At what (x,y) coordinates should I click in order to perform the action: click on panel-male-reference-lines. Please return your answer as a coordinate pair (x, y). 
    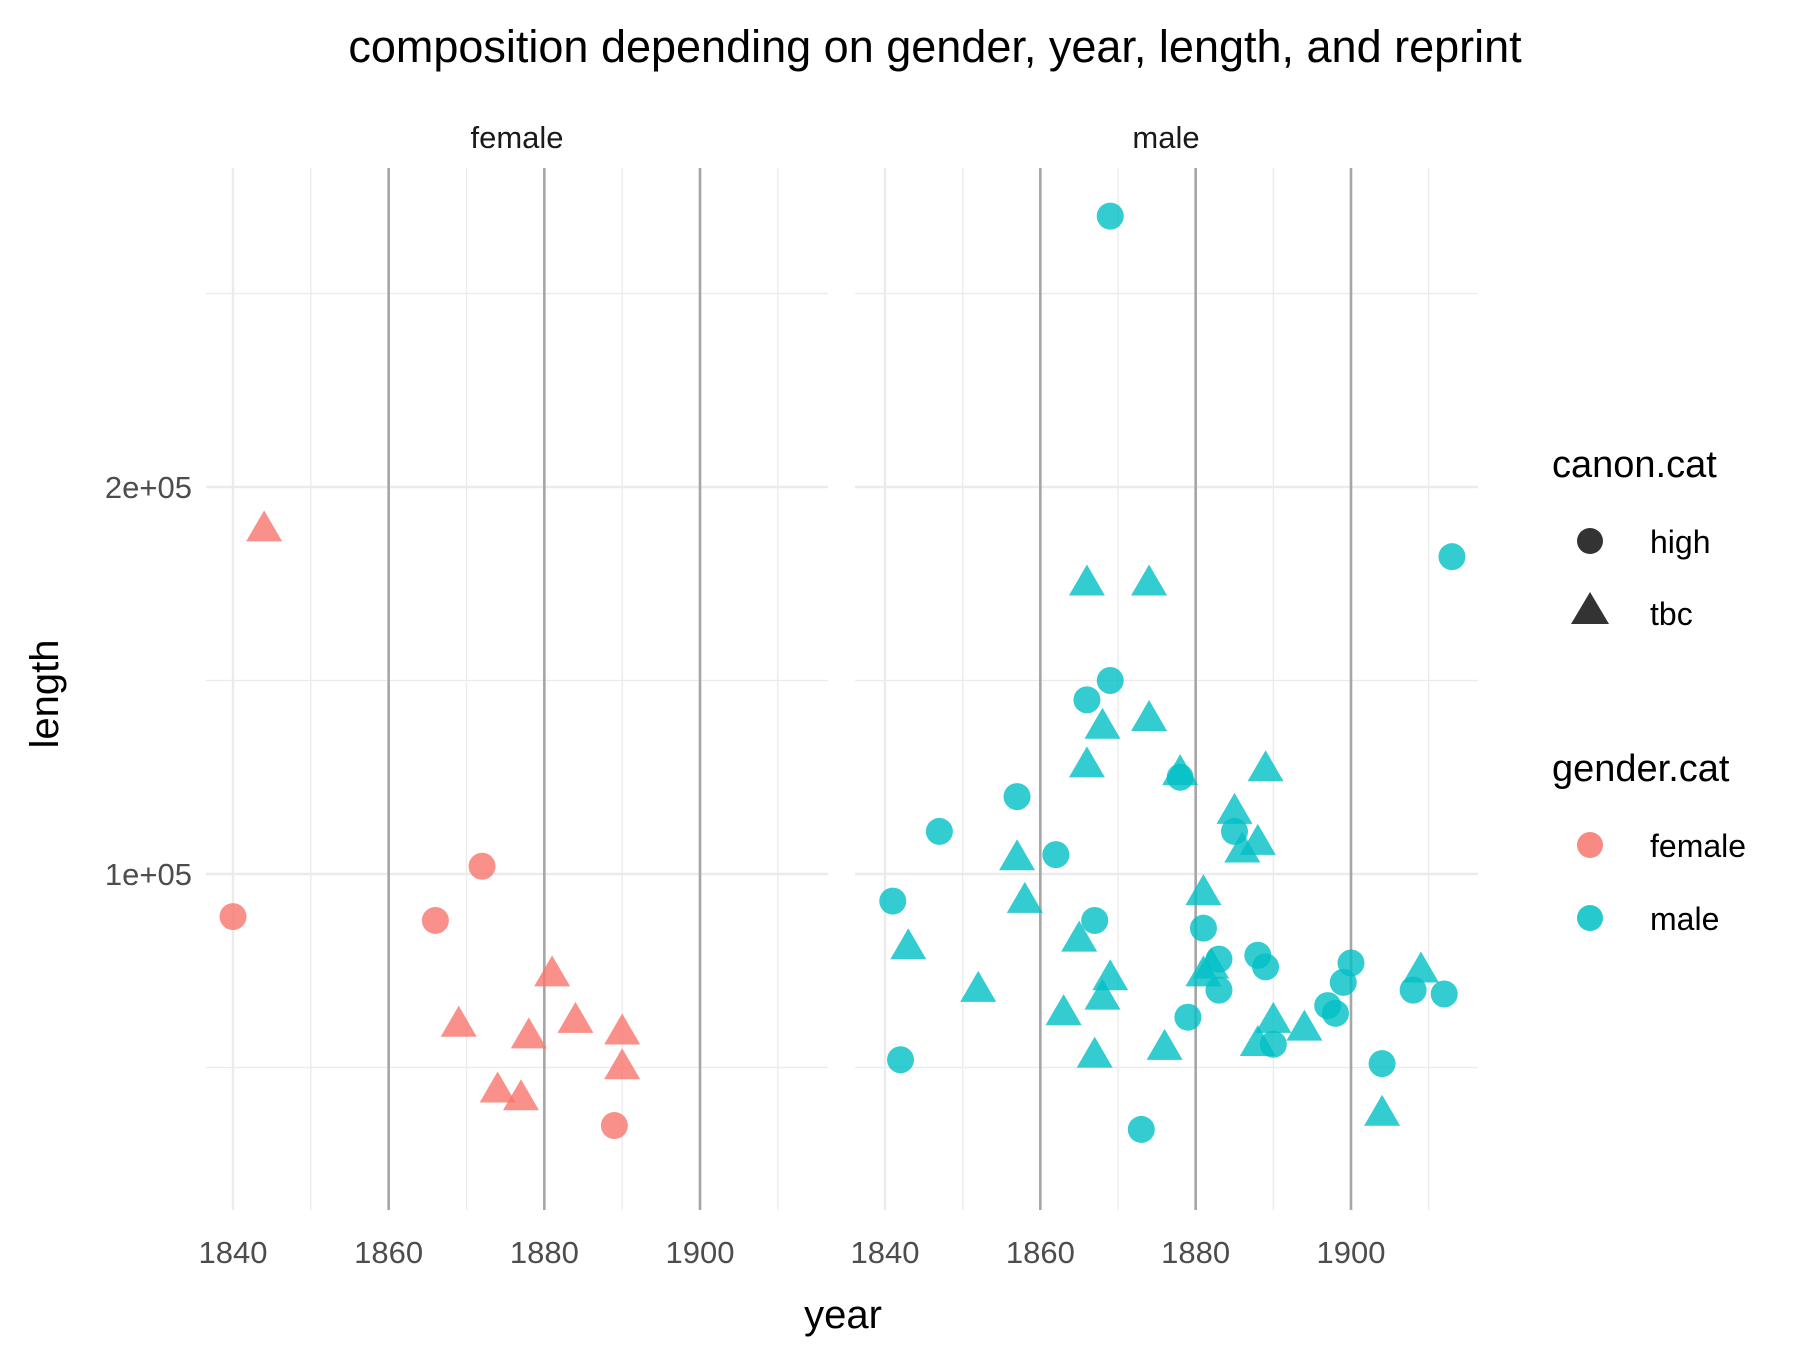
    Looking at the image, I should click on (1196, 689).